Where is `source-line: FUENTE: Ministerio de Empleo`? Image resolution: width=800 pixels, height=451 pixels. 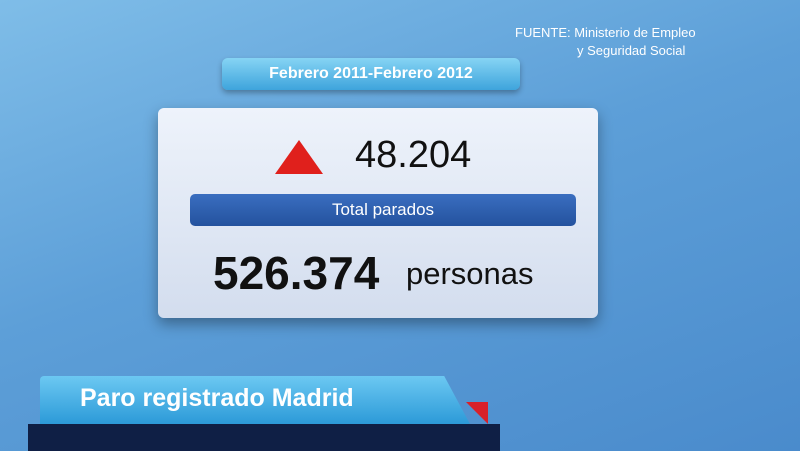
source-line: FUENTE: Ministerio de Empleo is located at coordinates (605, 32).